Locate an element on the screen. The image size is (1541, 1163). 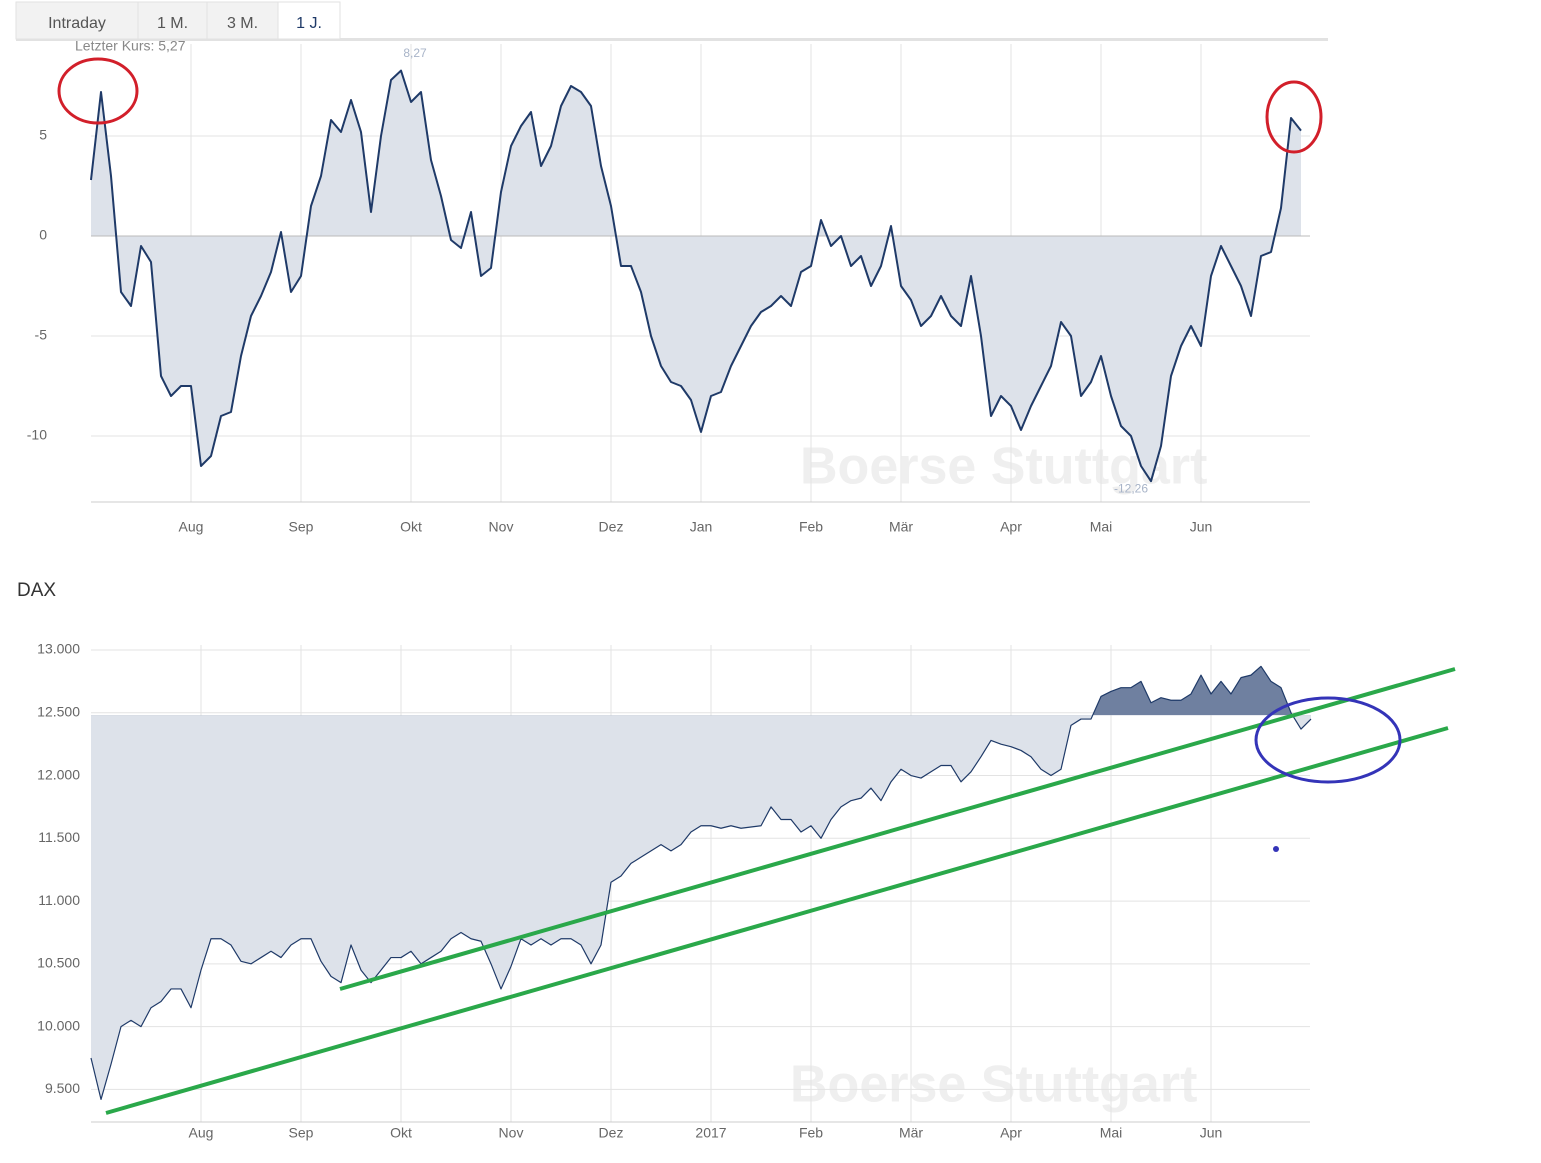
y-tick-label: 11.000 is located at coordinates (59, 900).